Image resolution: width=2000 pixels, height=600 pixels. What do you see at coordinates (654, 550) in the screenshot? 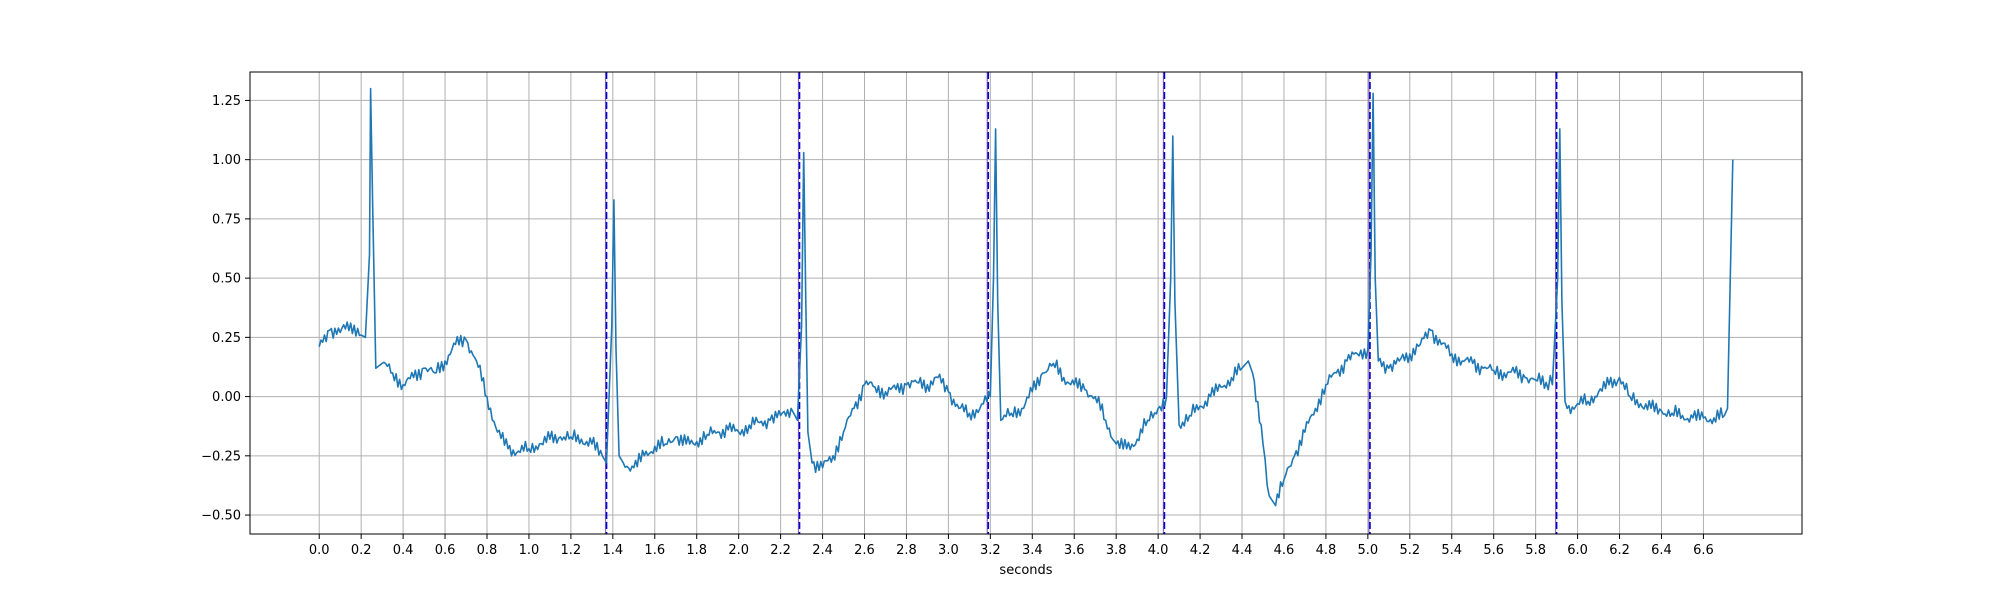
I see `x-tick-label: 1.6` at bounding box center [654, 550].